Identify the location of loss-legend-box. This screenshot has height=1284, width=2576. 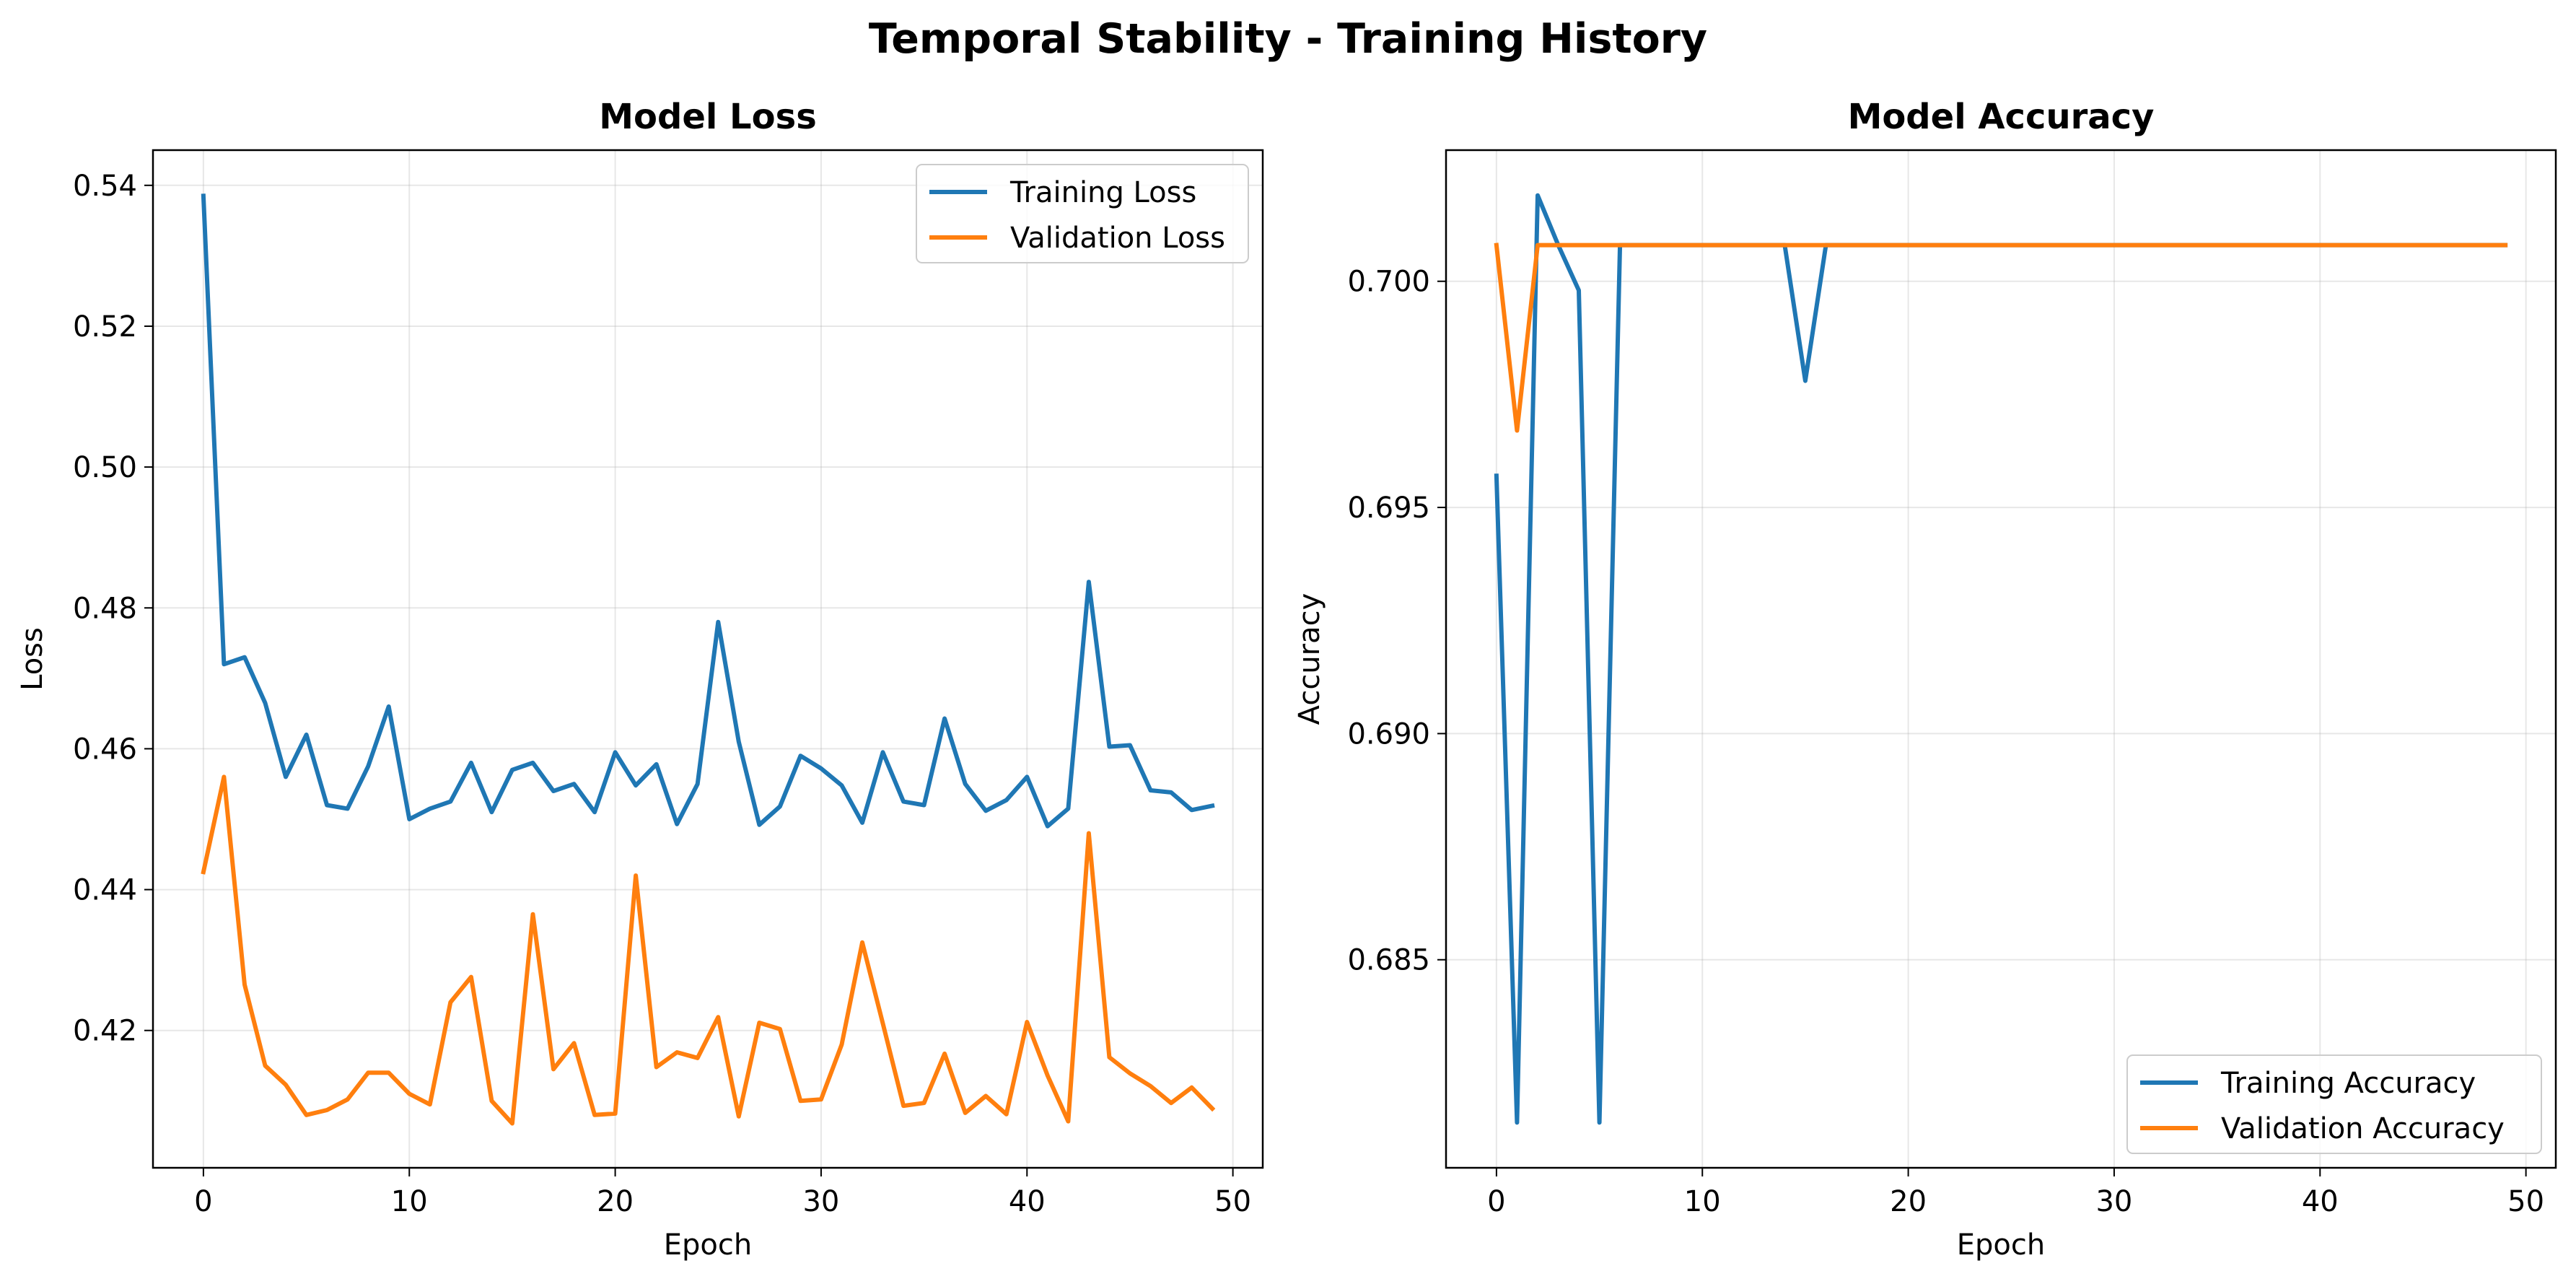
(1082, 214).